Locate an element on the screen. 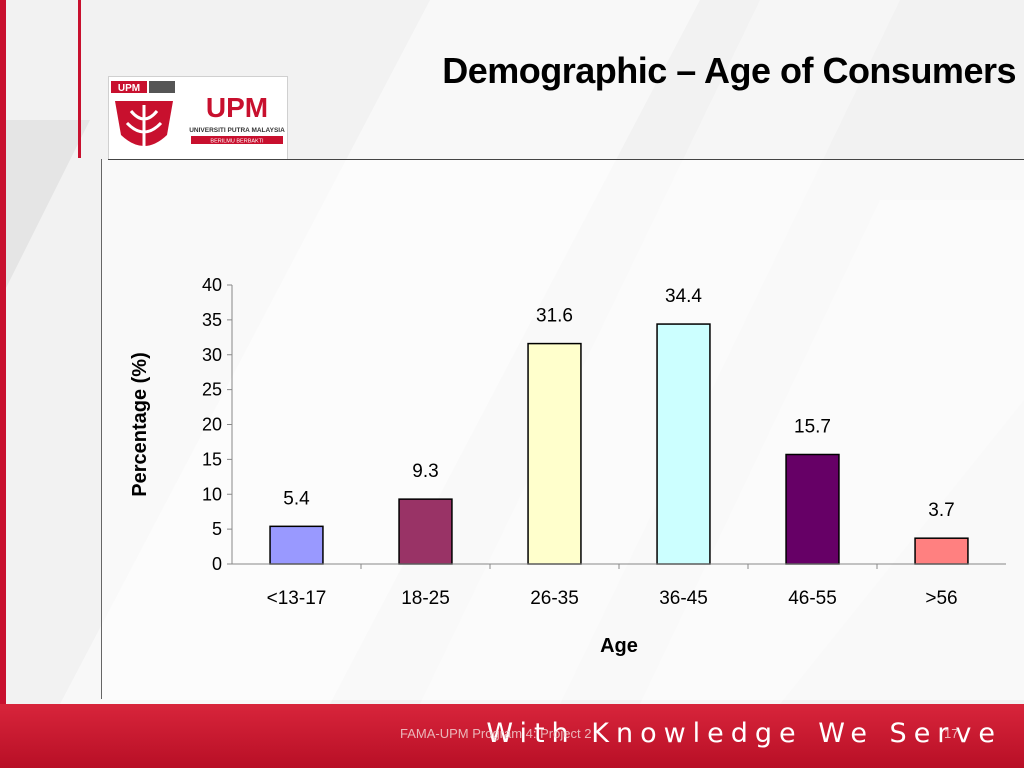 This screenshot has width=1024, height=768. x-tick-label: 18-25 is located at coordinates (425, 598).